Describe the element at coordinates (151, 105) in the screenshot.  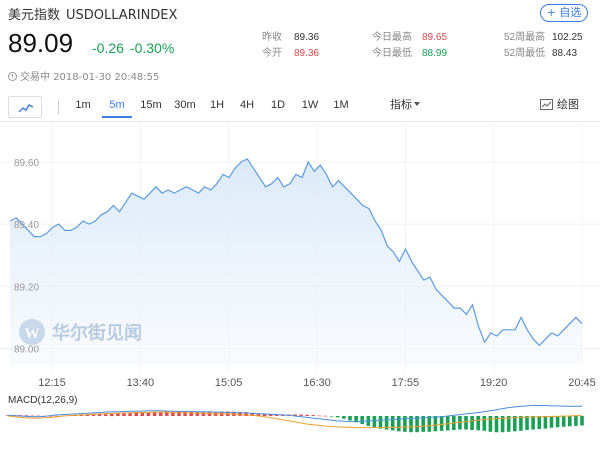
I see `period-tab-15m: 15m` at that location.